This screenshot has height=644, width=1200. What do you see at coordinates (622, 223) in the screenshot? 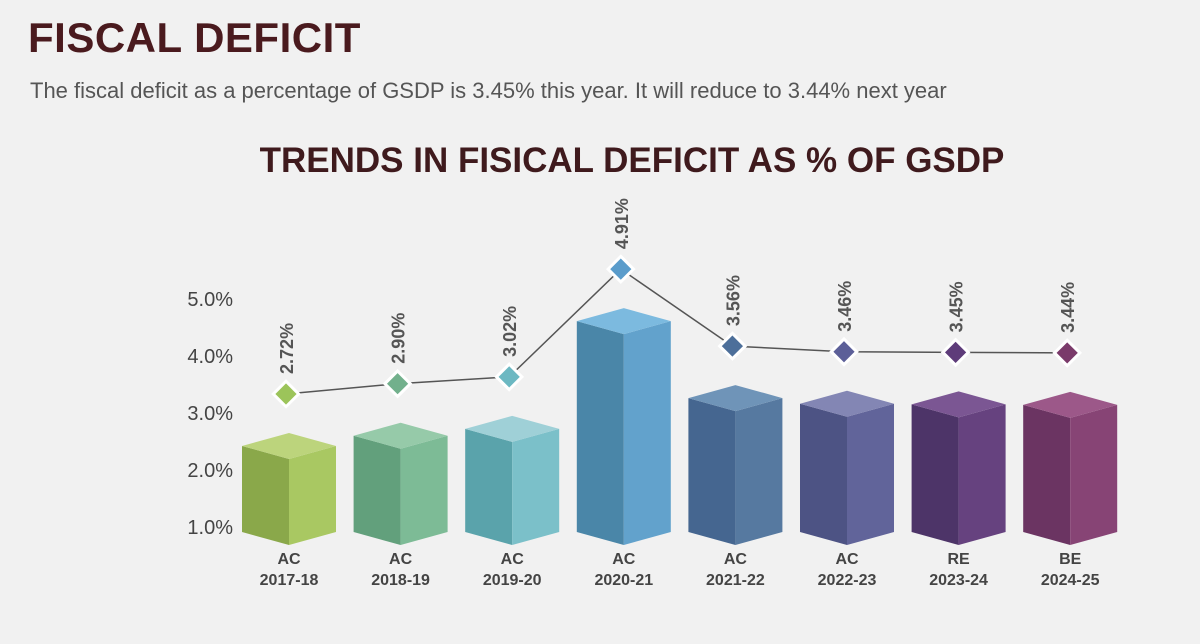
I see `data-label: 4.91%` at bounding box center [622, 223].